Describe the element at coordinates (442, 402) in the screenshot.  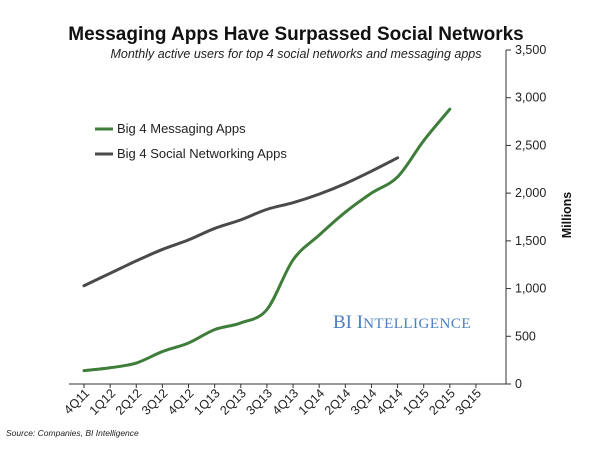
I see `x-tick-label: 2Q15` at that location.